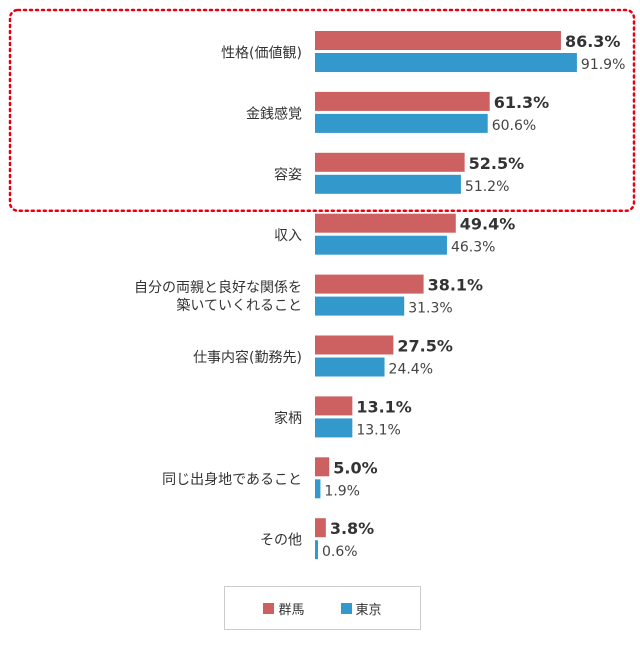  Describe the element at coordinates (340, 552) in the screenshot. I see `data-label-tokyo: 0.6%` at that location.